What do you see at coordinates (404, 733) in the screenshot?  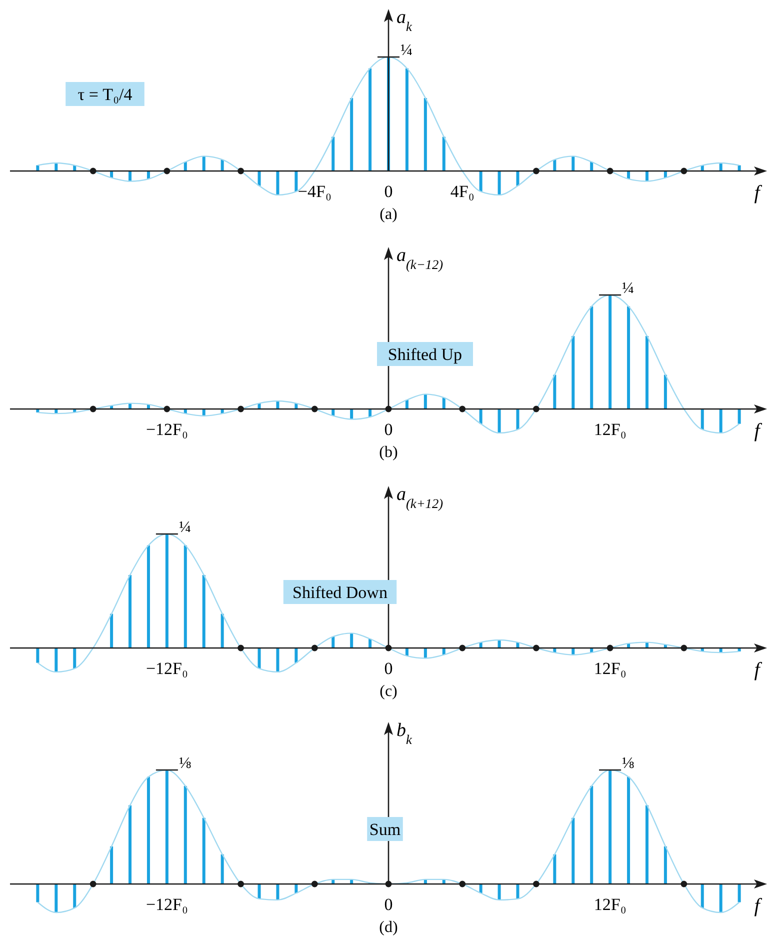 I see `y-axis-title: b$_{k}$` at bounding box center [404, 733].